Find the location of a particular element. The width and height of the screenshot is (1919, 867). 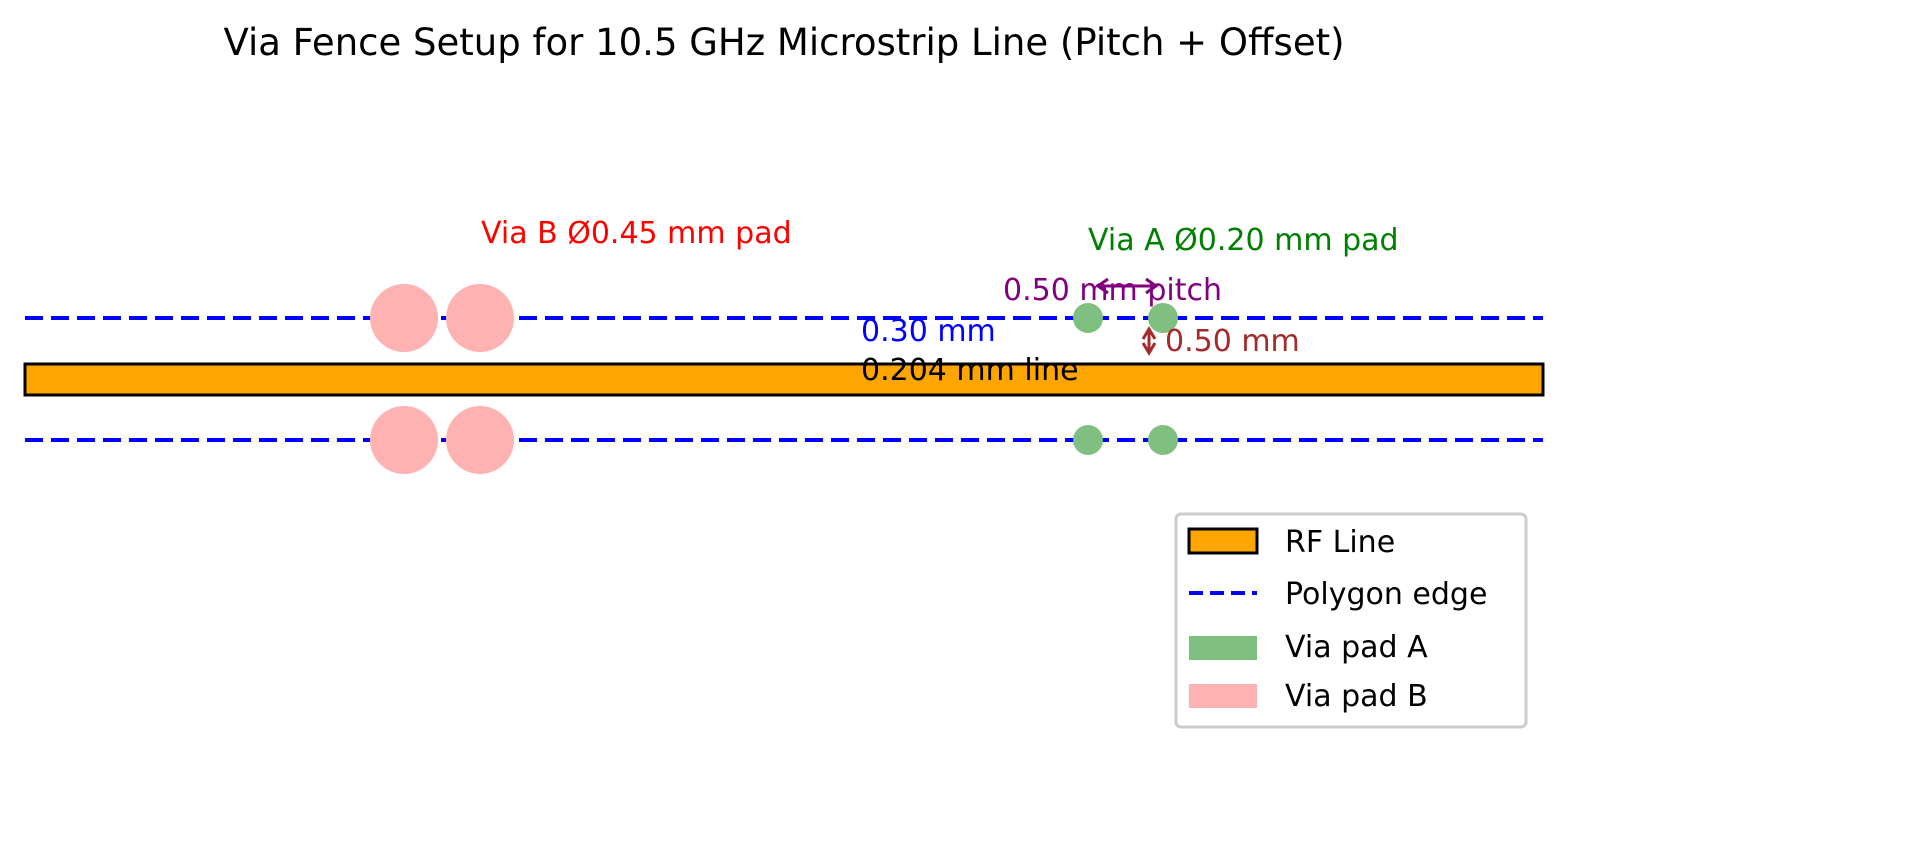

legend-swatch-via-a is located at coordinates (1223, 648).